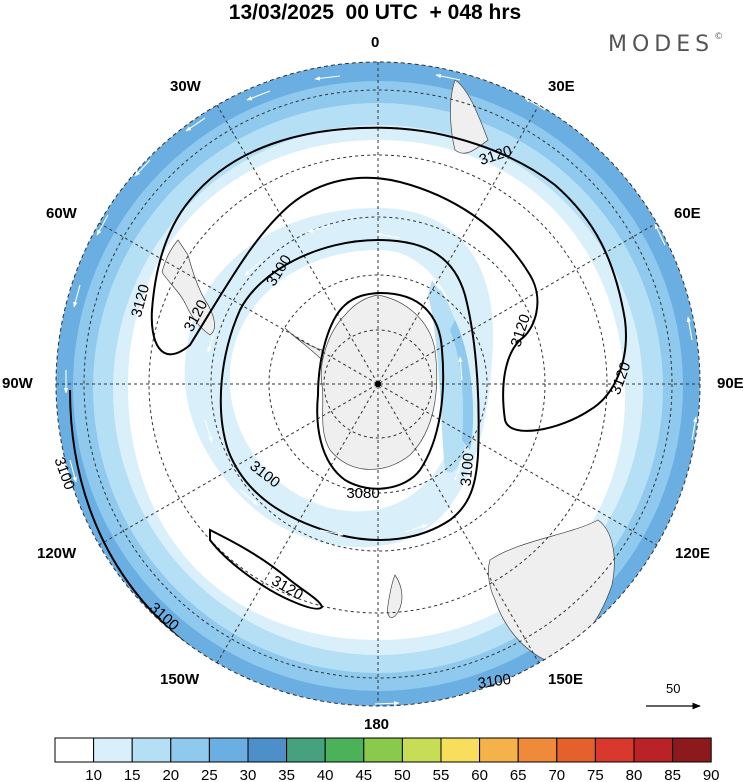 The height and width of the screenshot is (782, 750). I want to click on colorbar-tick-label: 25, so click(209, 774).